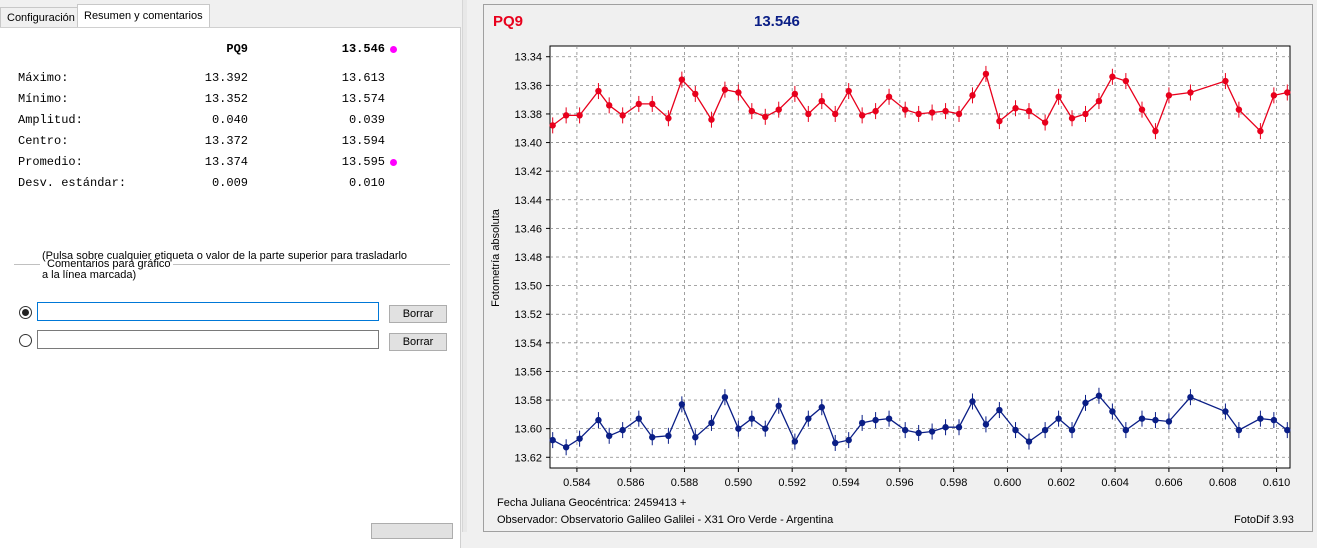  I want to click on stat-value-average-1: 13.374, so click(226, 162).